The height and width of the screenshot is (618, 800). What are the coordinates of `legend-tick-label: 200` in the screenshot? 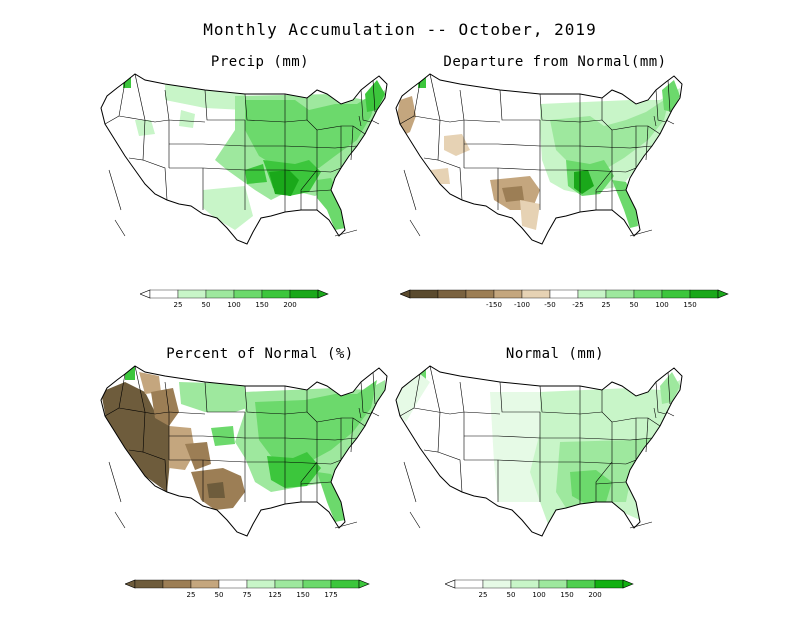 It's located at (289, 305).